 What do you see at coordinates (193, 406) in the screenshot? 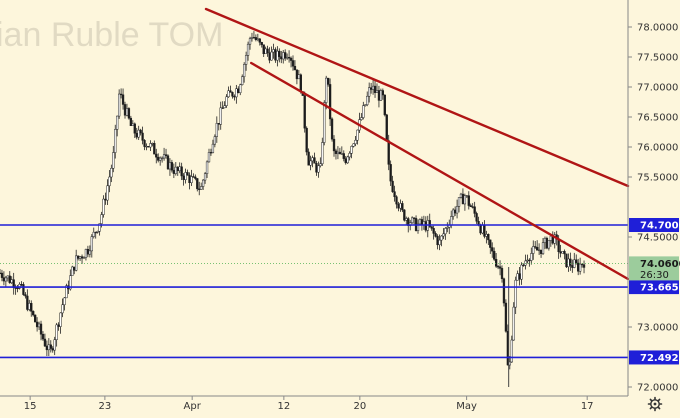
I see `x-tick-label: Apr` at bounding box center [193, 406].